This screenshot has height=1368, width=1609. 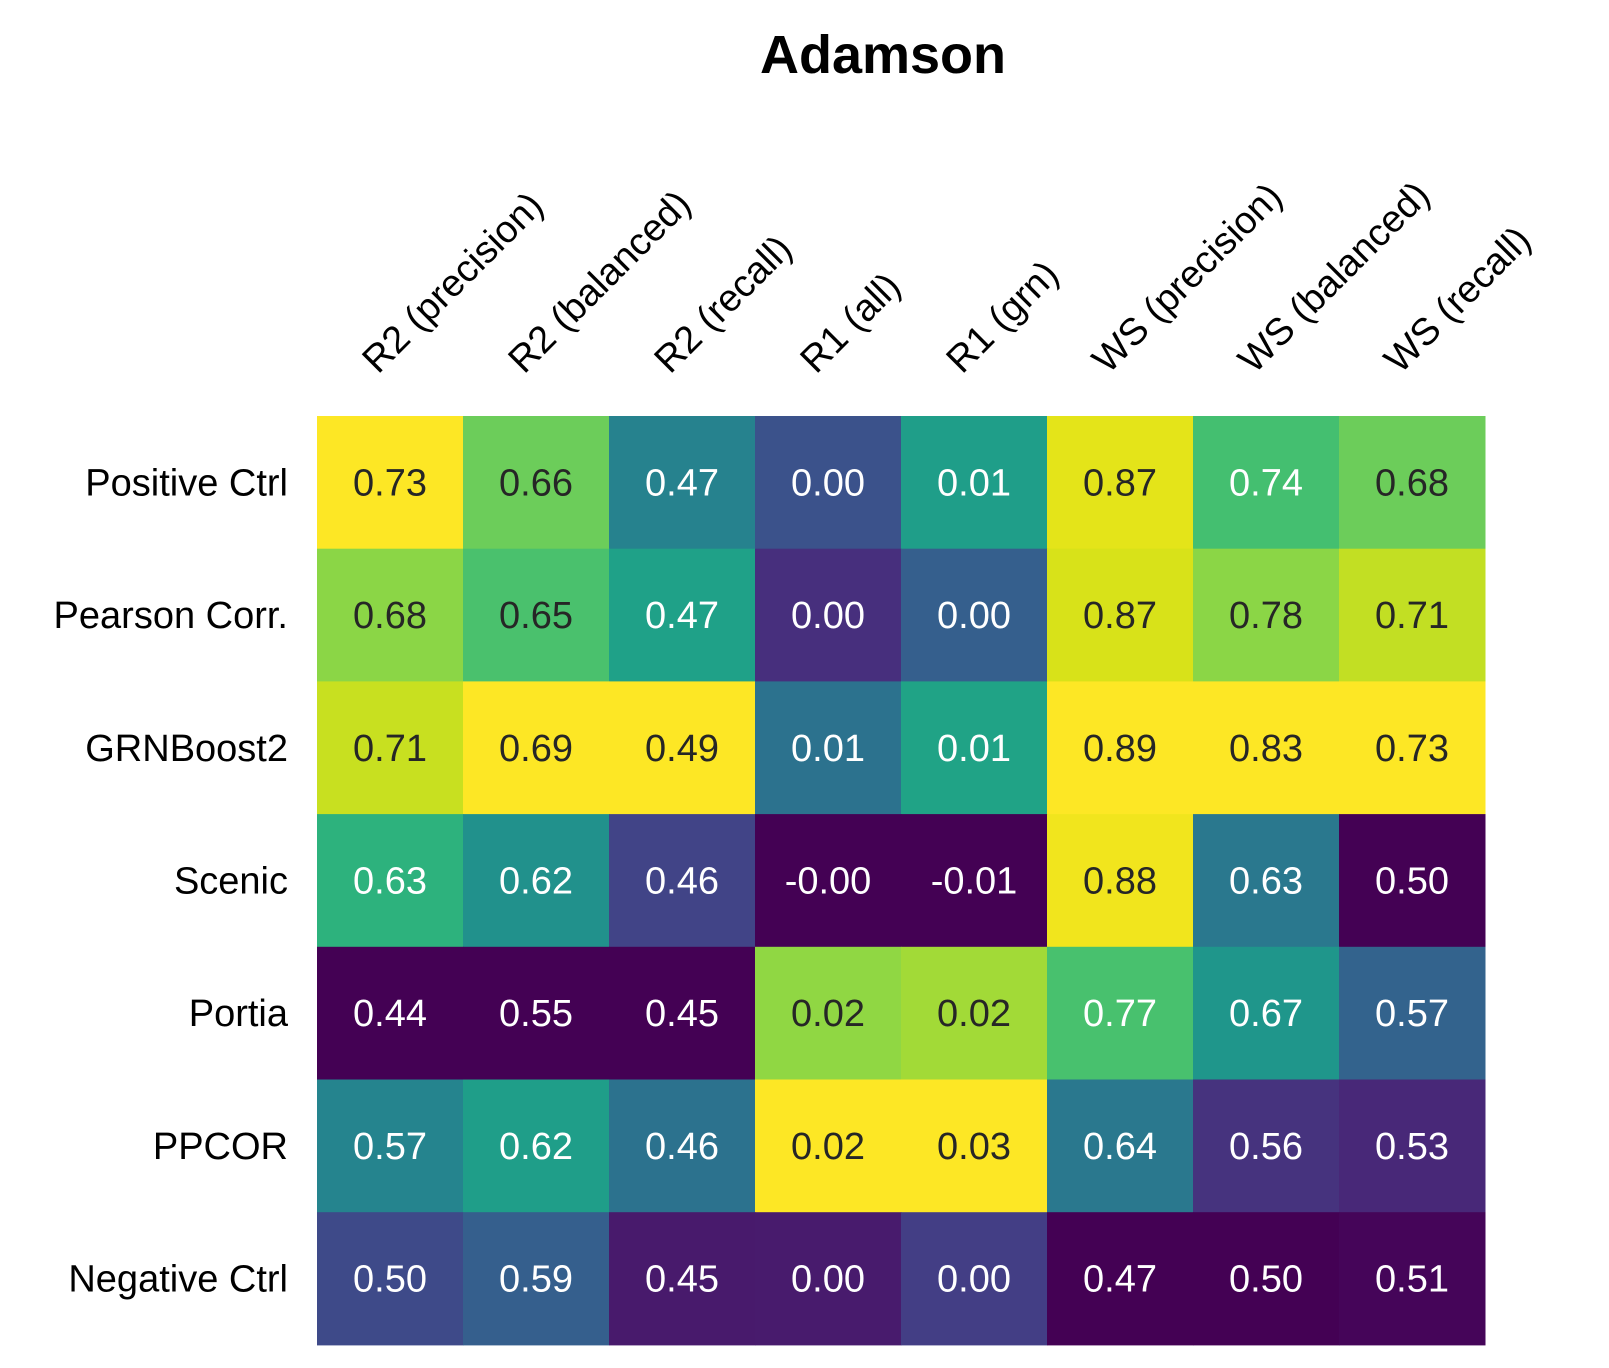 I want to click on cell-value-r0-c1: 0.66, so click(x=536, y=483).